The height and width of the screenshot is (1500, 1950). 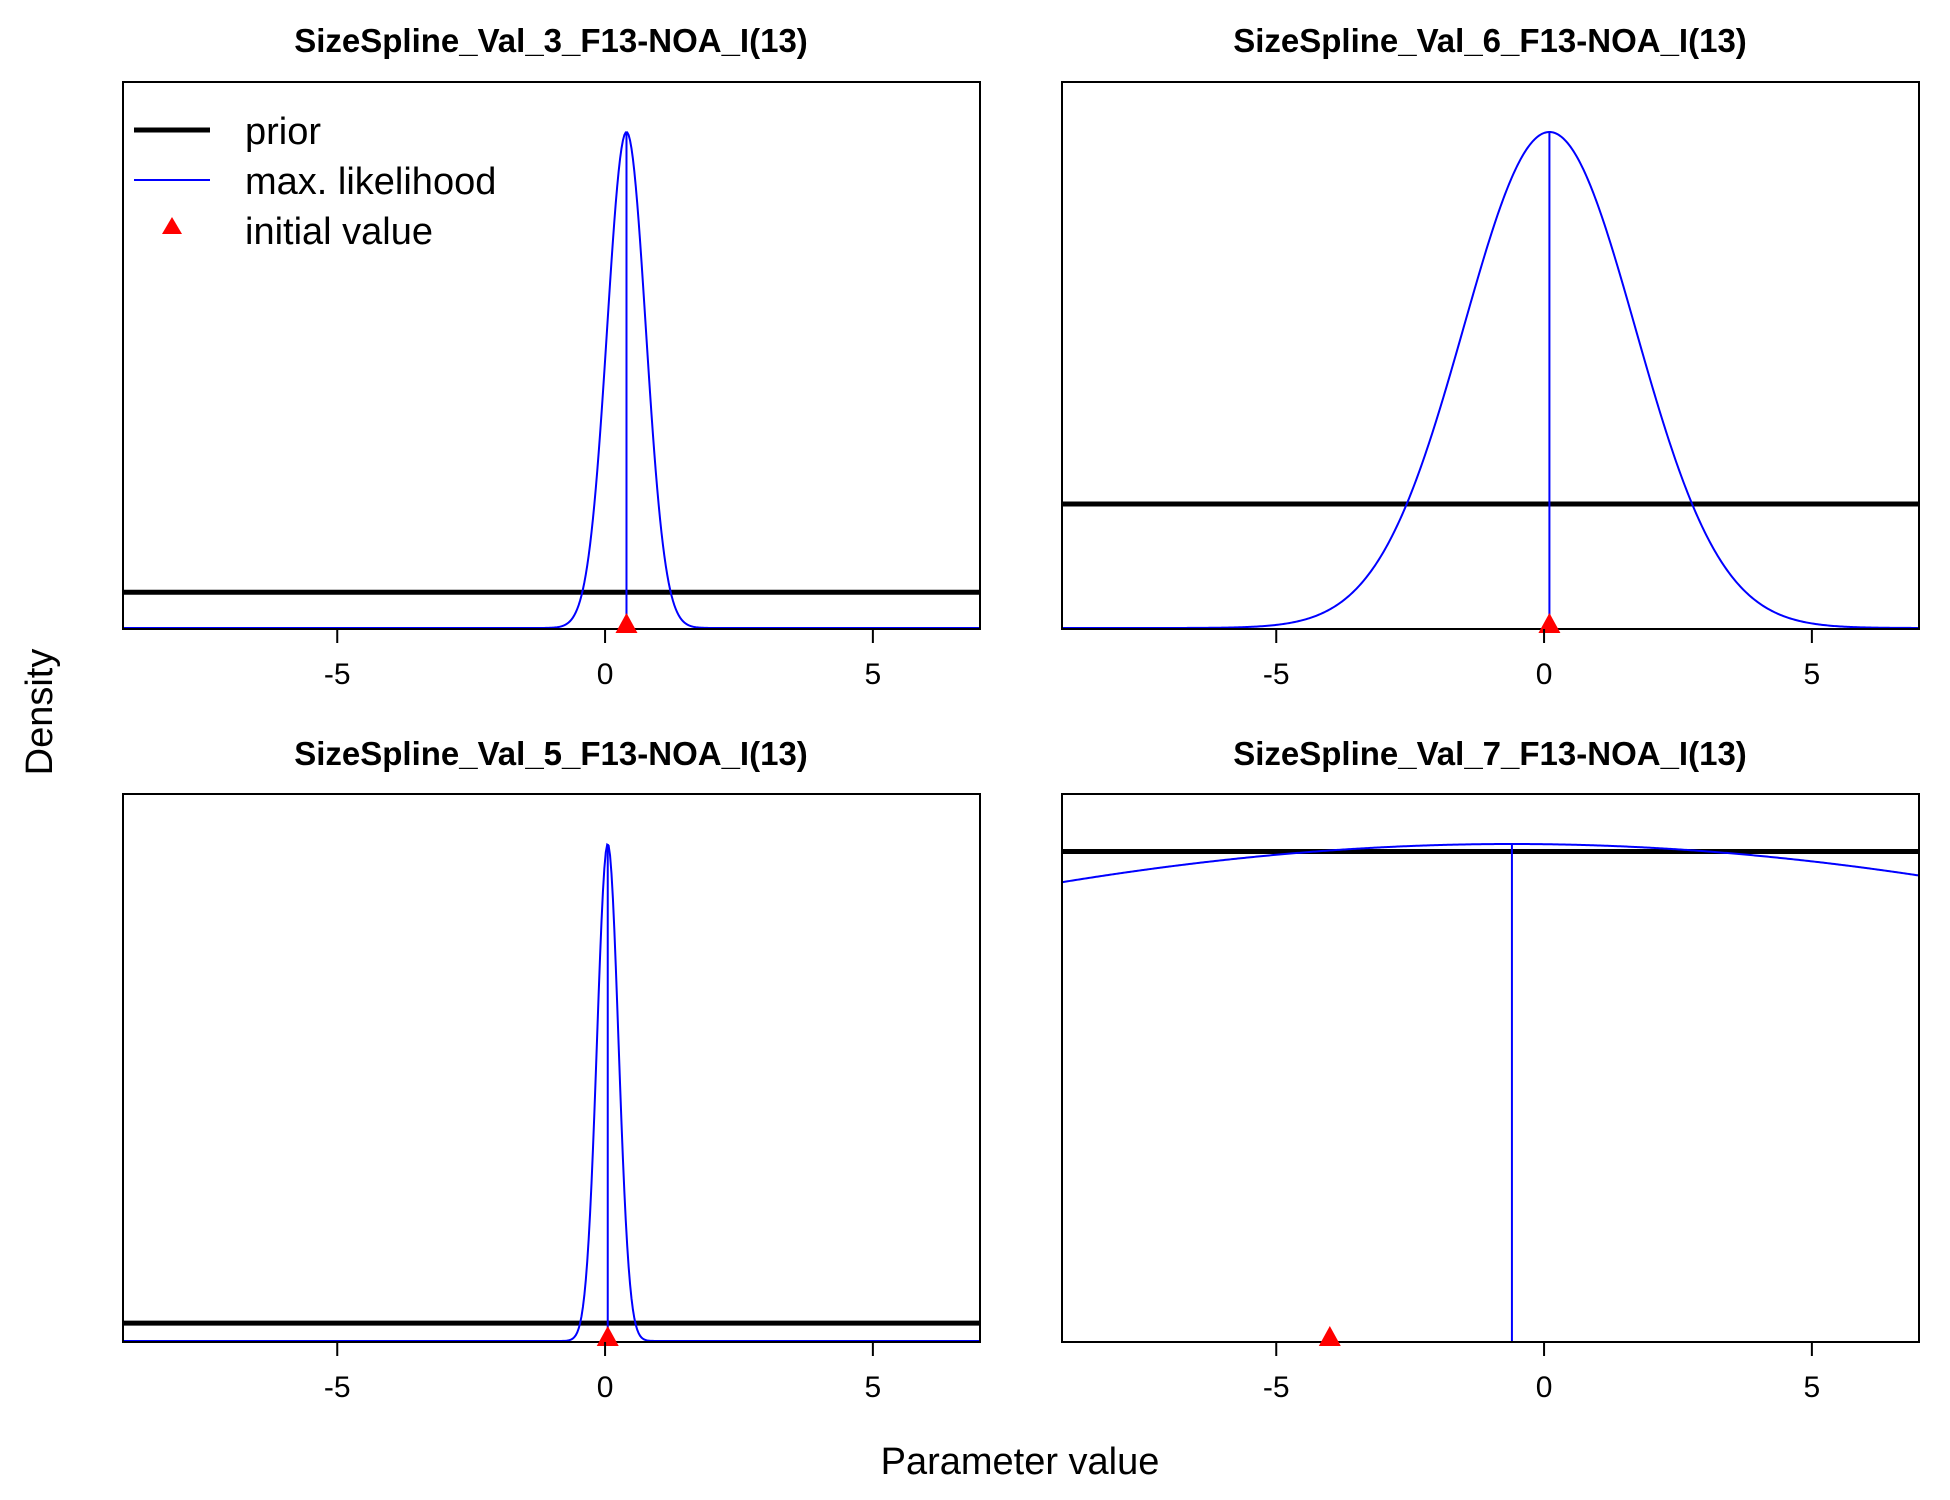 What do you see at coordinates (339, 232) in the screenshot?
I see `legend-initial-label: initial value` at bounding box center [339, 232].